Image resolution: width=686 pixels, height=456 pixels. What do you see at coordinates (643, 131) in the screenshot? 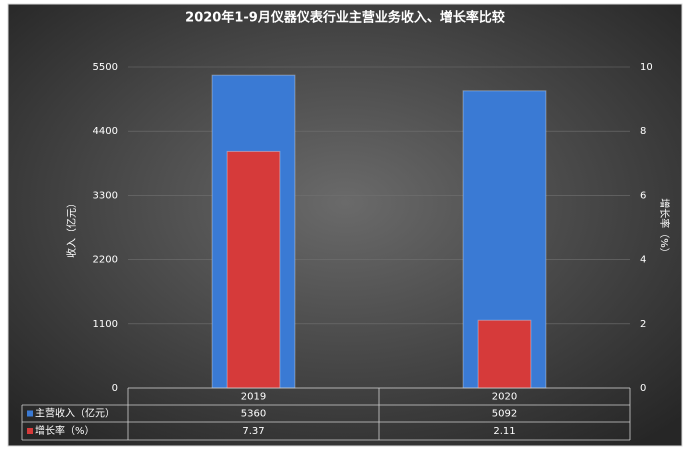
I see `y2-tick-label: 8` at bounding box center [643, 131].